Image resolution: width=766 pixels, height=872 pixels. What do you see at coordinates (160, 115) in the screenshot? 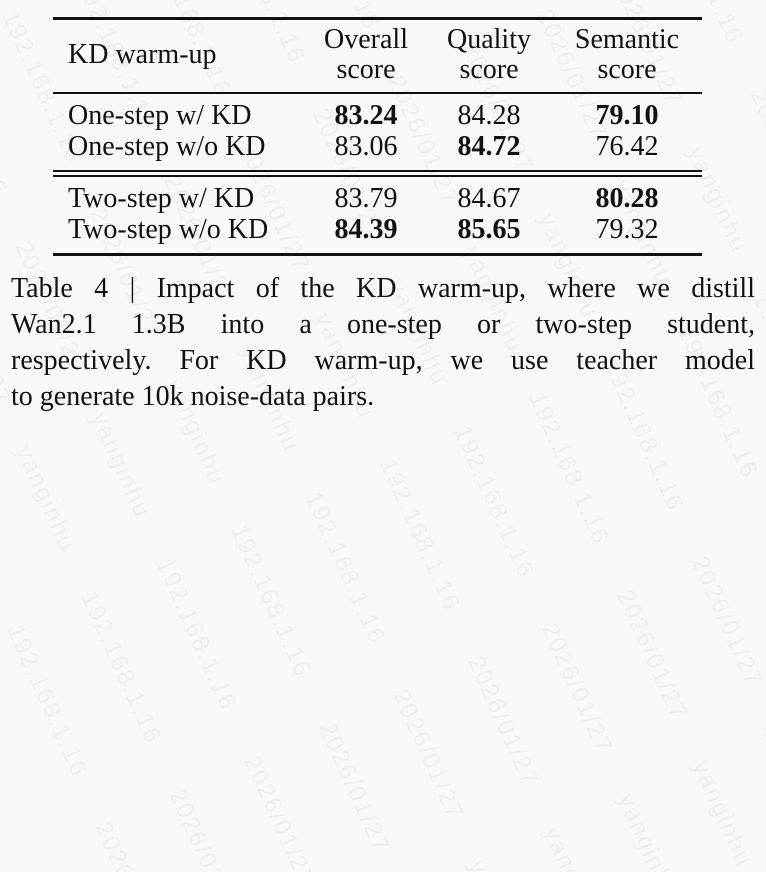
I see `row-label: One-step w/ KD` at bounding box center [160, 115].